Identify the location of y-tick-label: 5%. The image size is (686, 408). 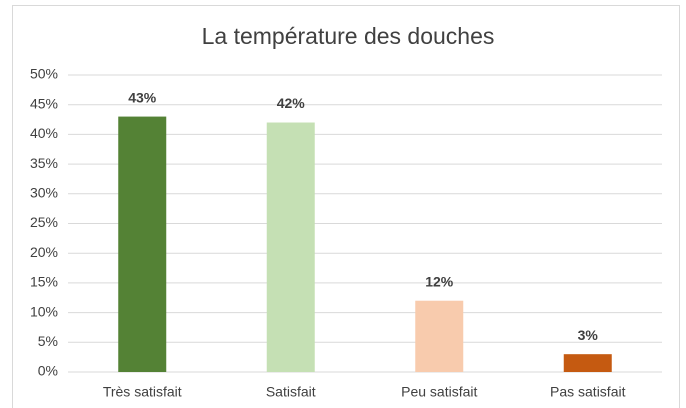
(48, 341).